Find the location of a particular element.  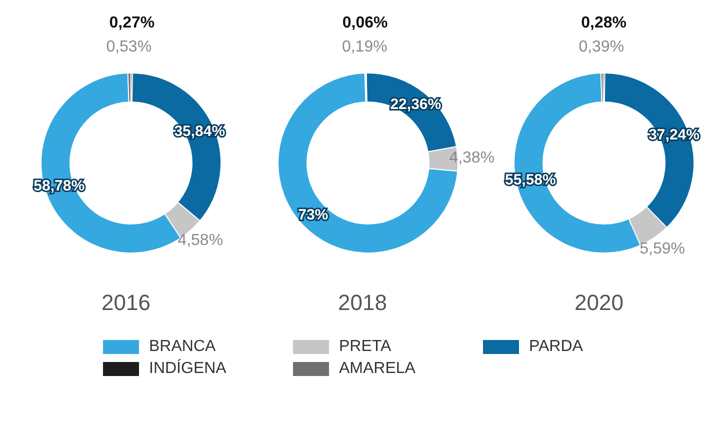

data-label: 4,38% is located at coordinates (471, 158).